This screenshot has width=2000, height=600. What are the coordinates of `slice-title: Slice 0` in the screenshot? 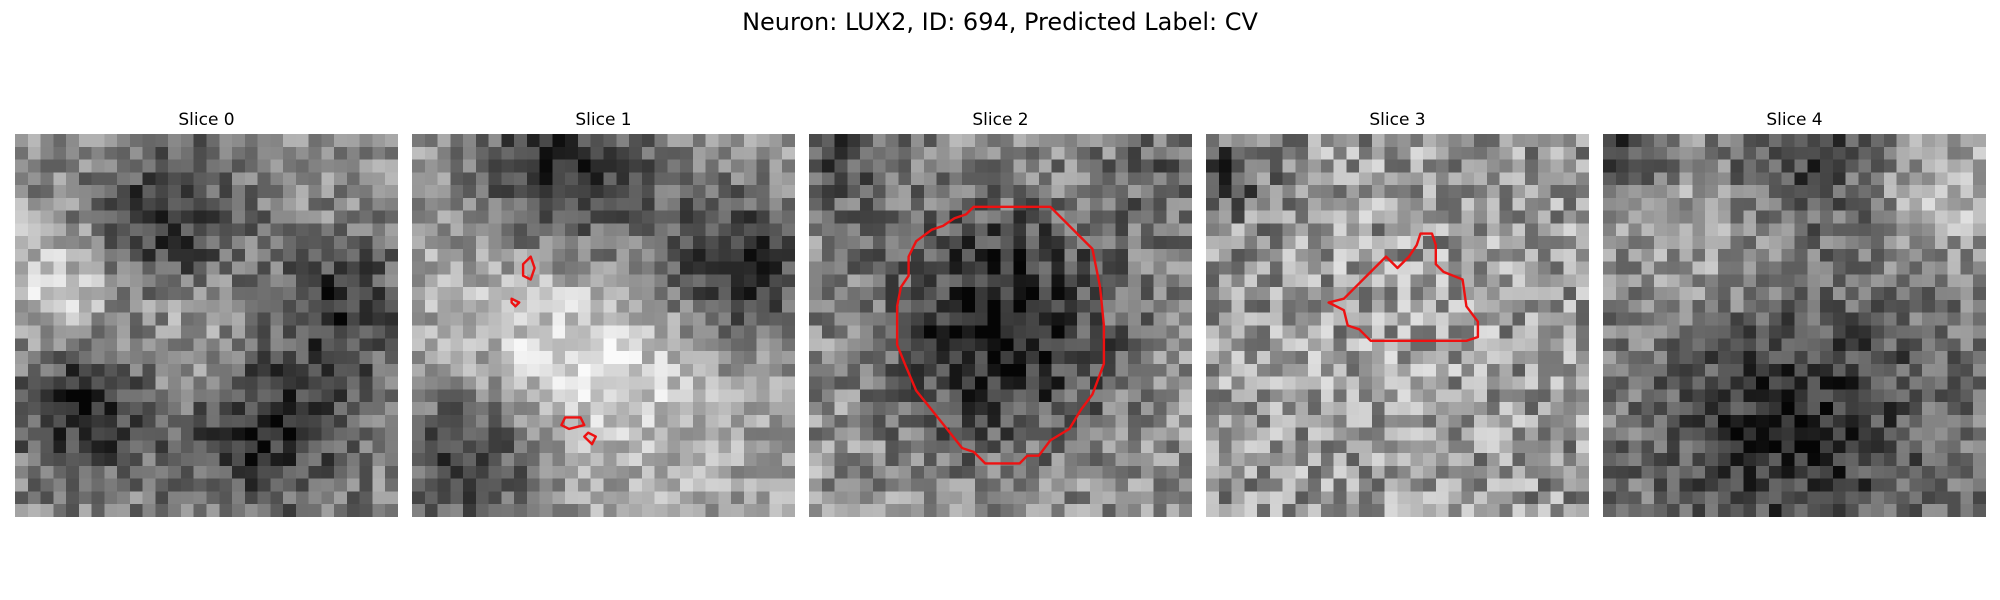 It's located at (206, 120).